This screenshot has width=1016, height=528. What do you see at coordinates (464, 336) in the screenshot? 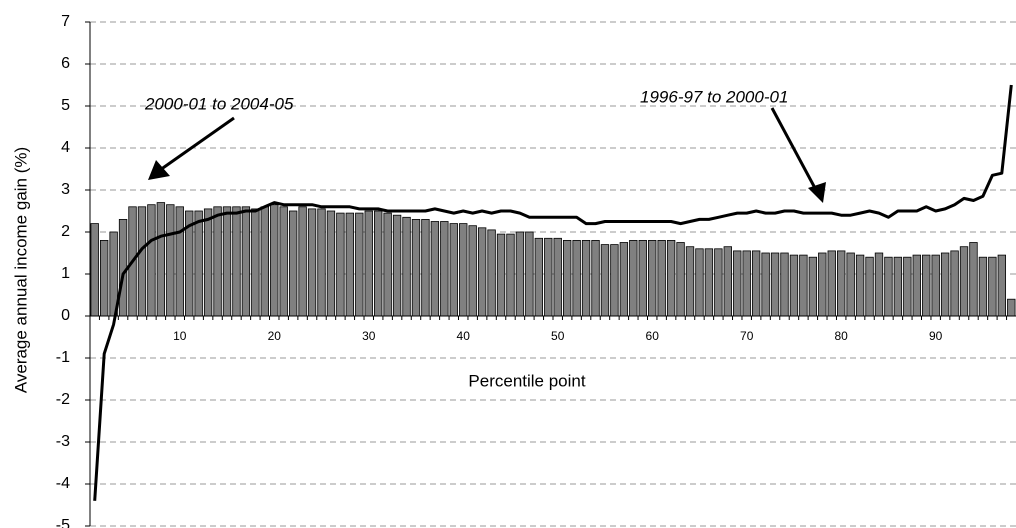
I see `x-tick-label: 40` at bounding box center [464, 336].